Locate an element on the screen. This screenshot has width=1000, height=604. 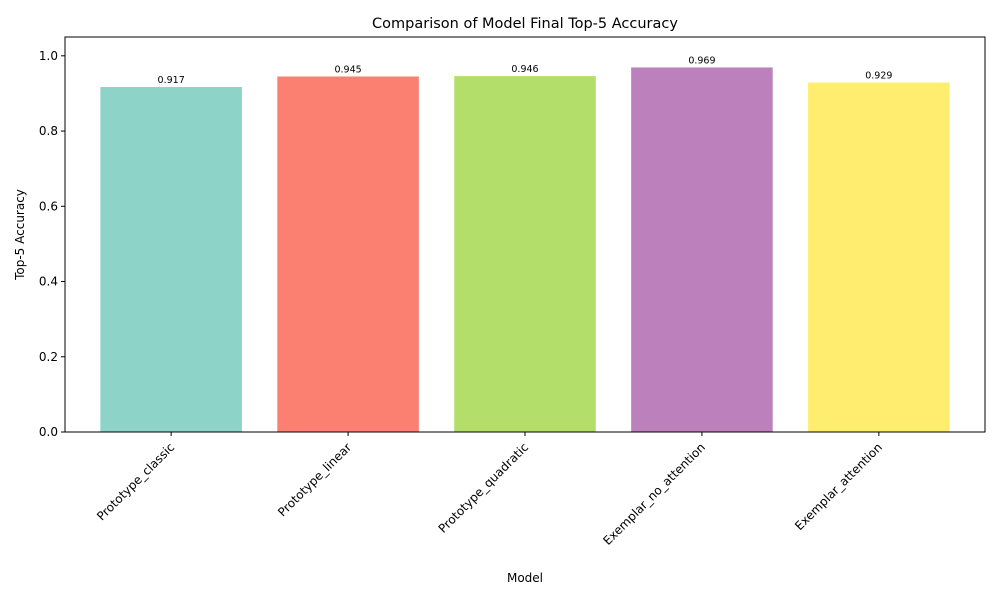
x-tick-label: Prototype_linear is located at coordinates (314, 479).